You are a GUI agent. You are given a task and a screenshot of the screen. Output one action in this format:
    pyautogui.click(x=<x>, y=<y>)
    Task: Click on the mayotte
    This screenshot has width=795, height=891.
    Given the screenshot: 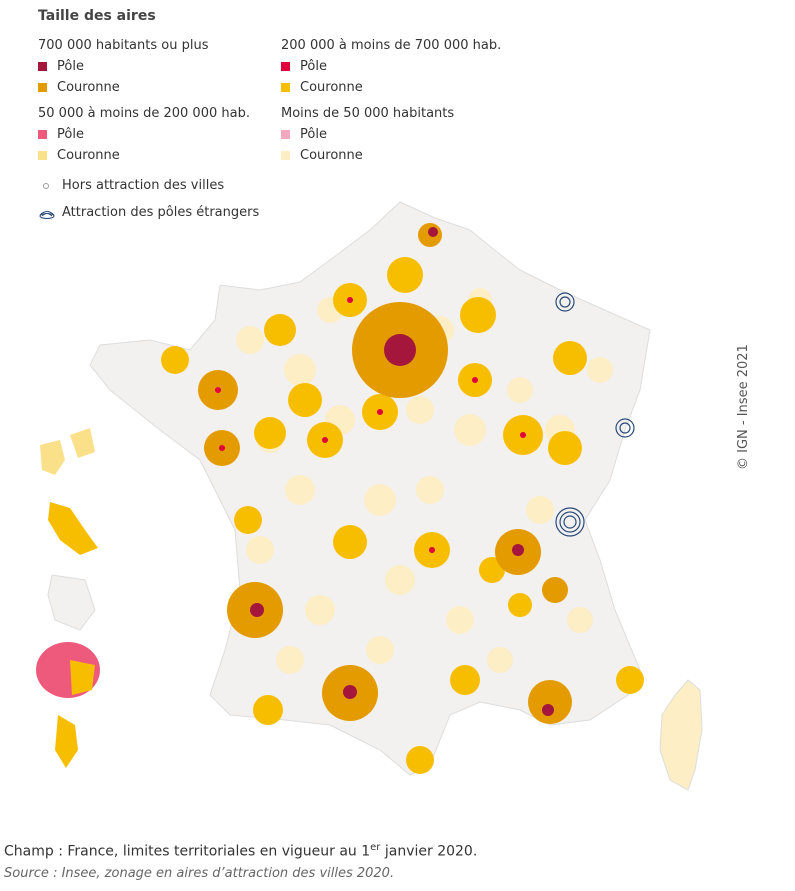 What is the action you would take?
    pyautogui.click(x=66, y=741)
    